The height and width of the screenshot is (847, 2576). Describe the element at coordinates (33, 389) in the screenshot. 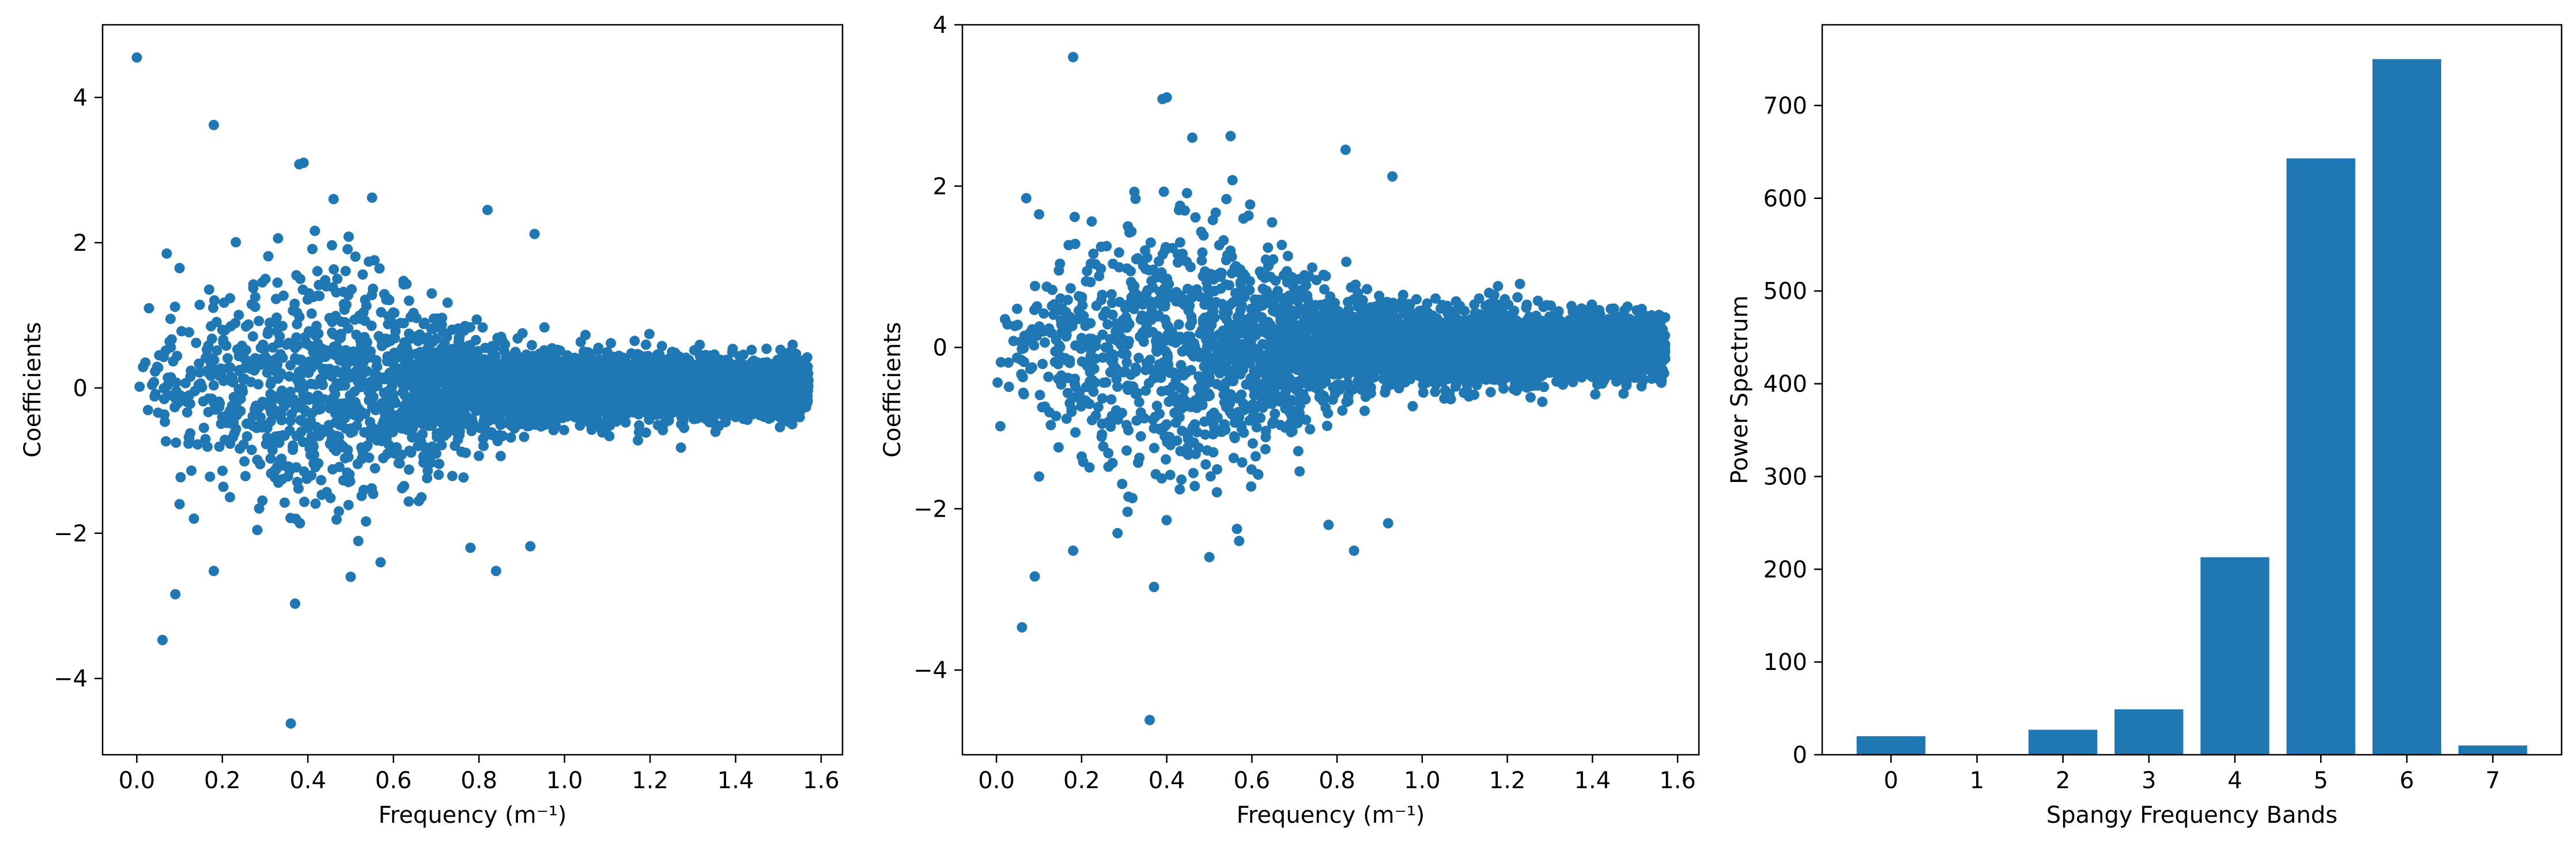

I see `left-y-axis-label: Coefficients` at that location.